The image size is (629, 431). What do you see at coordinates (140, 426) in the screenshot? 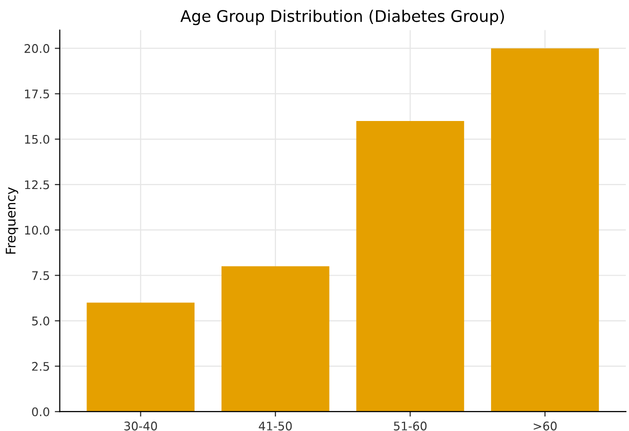
I see `x-tick-label: 30-40` at bounding box center [140, 426].